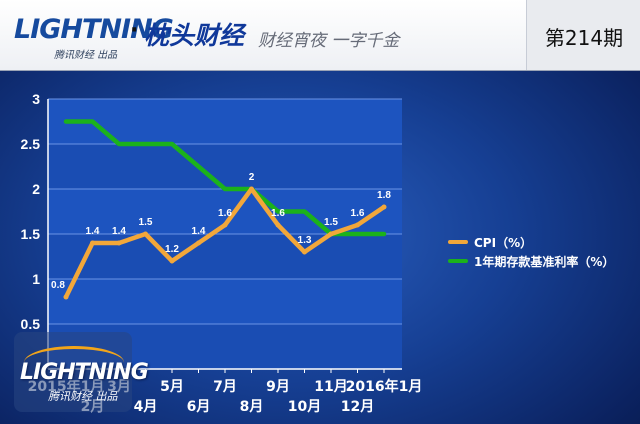  Describe the element at coordinates (36, 189) in the screenshot. I see `y-tick-label: 2` at that location.